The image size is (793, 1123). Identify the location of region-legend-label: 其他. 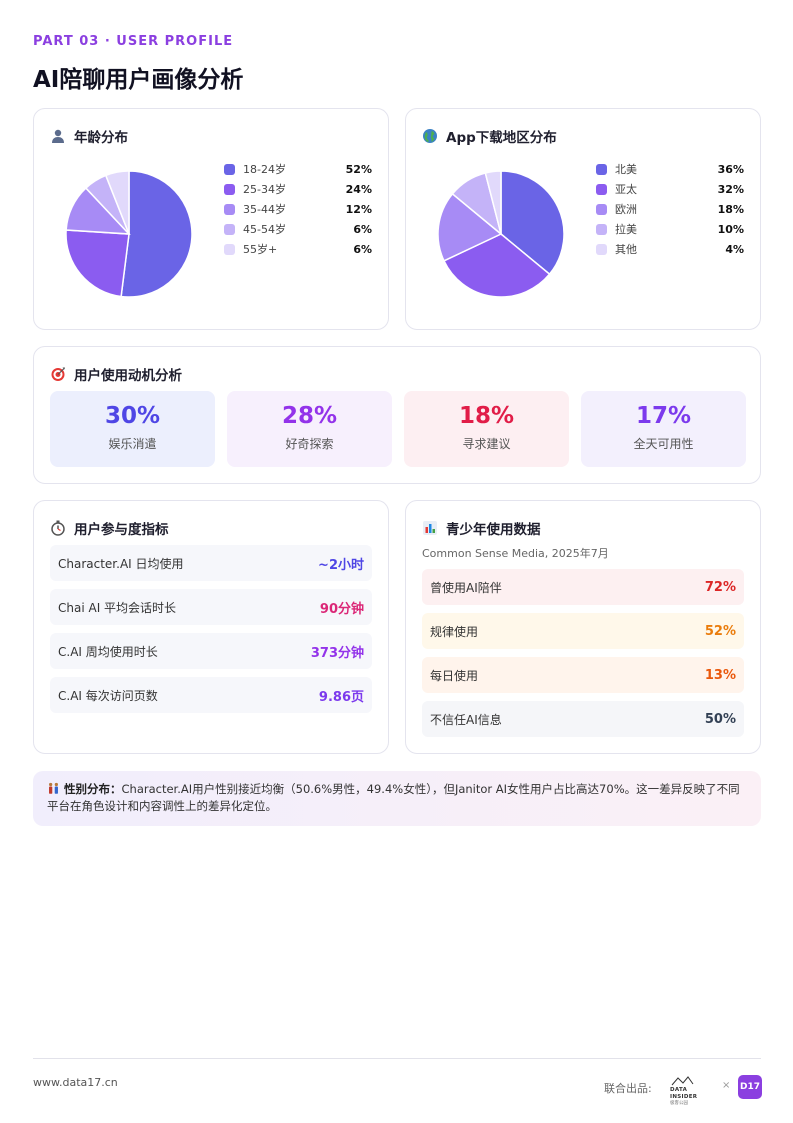
(626, 249).